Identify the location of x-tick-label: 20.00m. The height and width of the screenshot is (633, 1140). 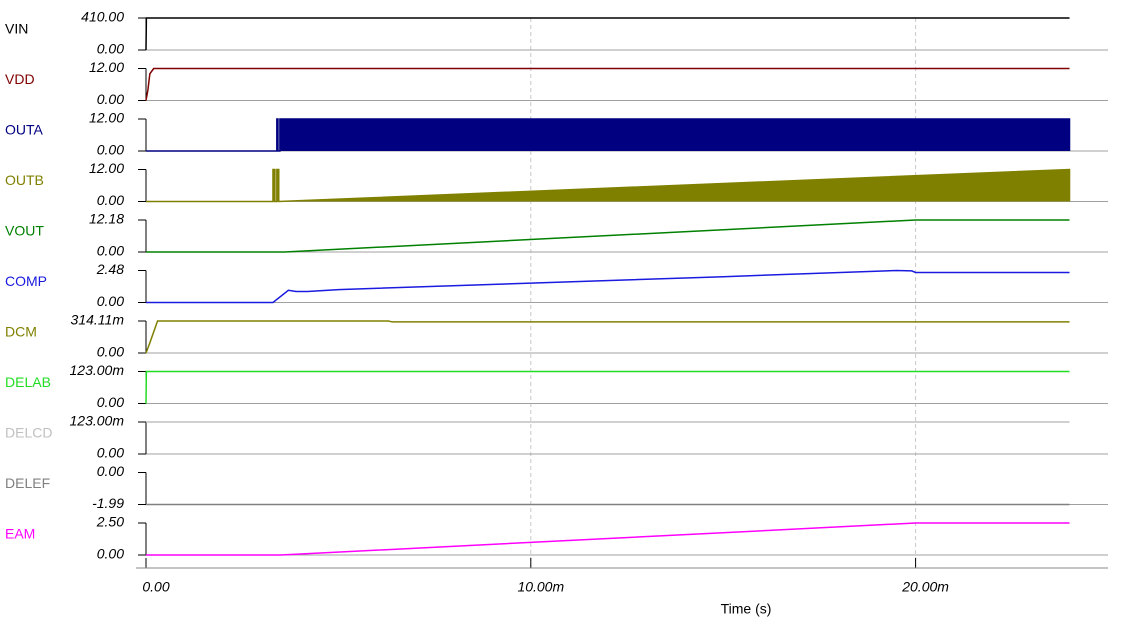
(925, 587).